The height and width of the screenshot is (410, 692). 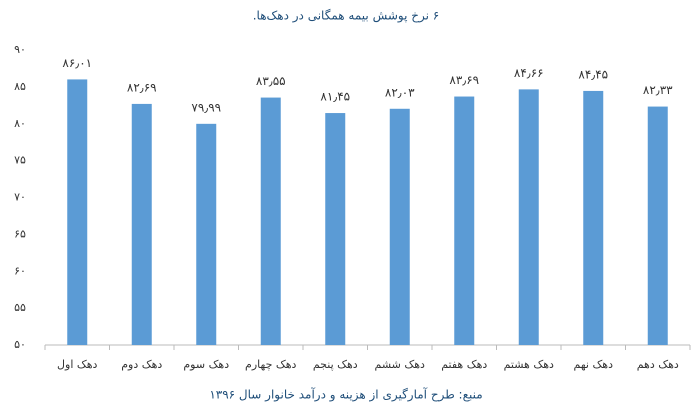 What do you see at coordinates (77, 63) in the screenshot?
I see `value-label: ۸۶٫۰۱` at bounding box center [77, 63].